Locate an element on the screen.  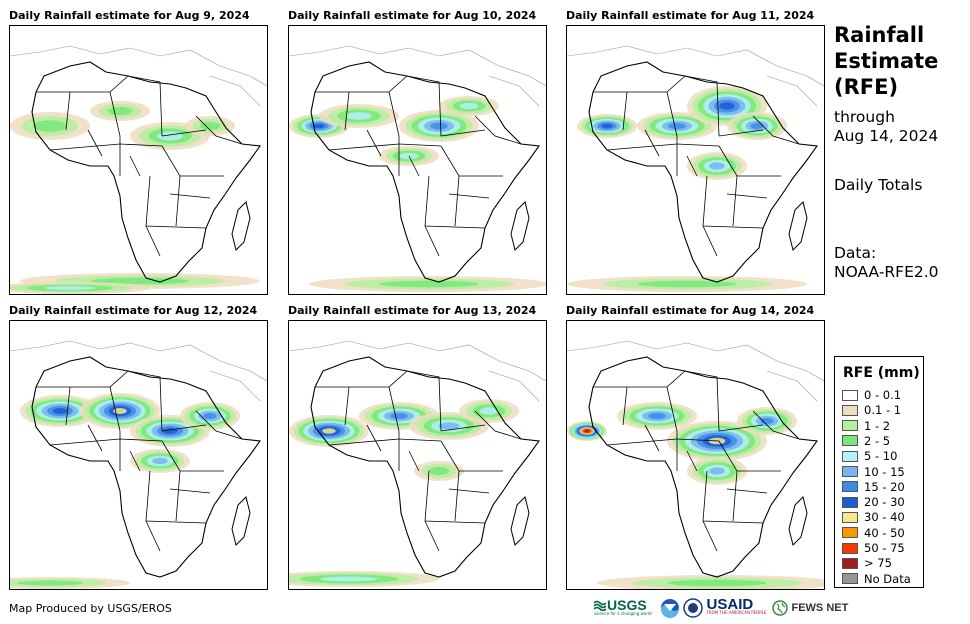
legend-item: > 75 is located at coordinates (867, 563).